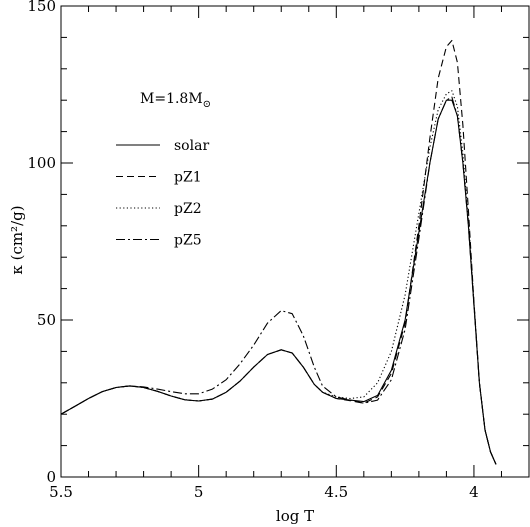 This screenshot has width=530, height=527. What do you see at coordinates (17, 239) in the screenshot?
I see `y-axis-label: κ (cm²/g)` at bounding box center [17, 239].